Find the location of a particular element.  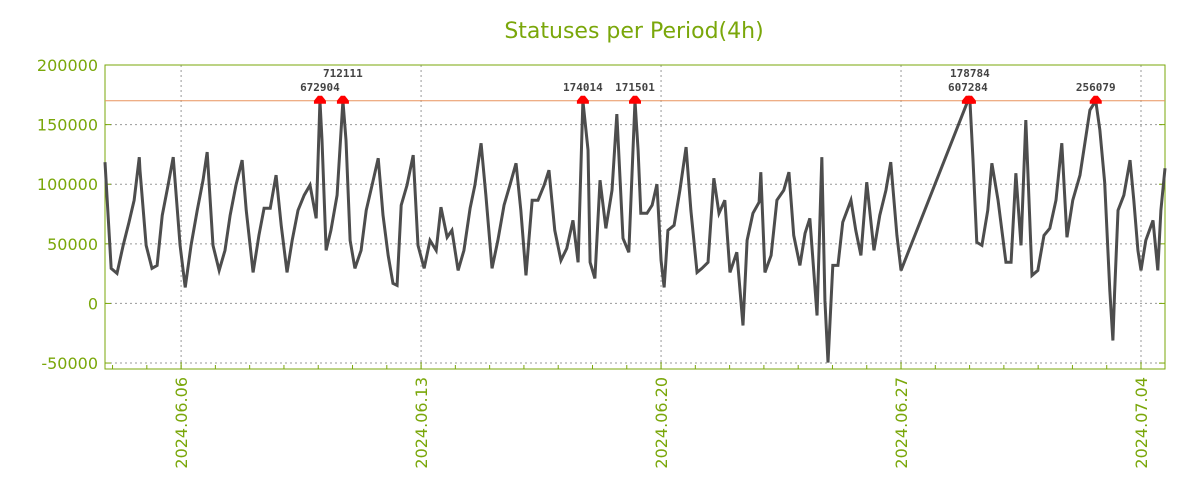

outlier-label: 256079 is located at coordinates (1096, 87).